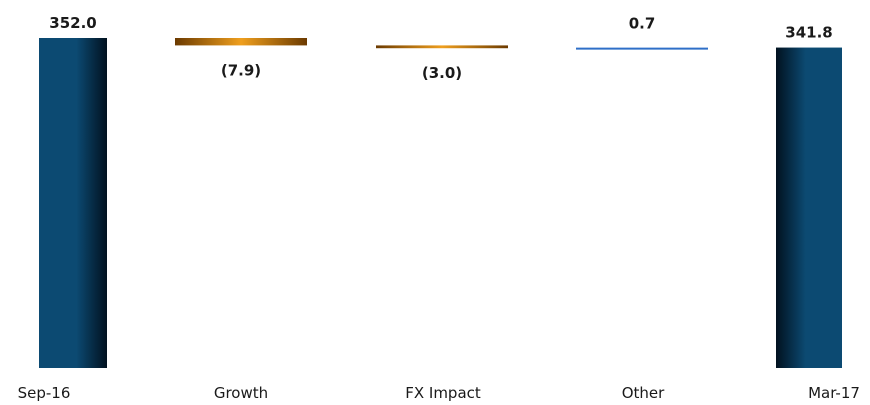  I want to click on category-label-other: Other, so click(643, 393).